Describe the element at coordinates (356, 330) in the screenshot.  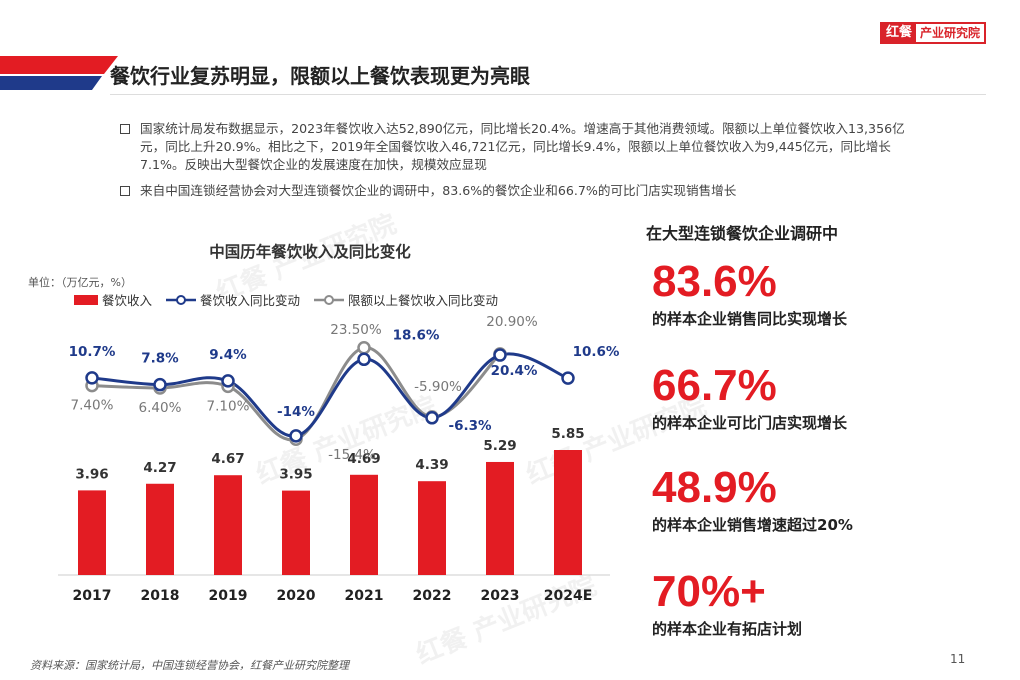
I see `limited-growth-data-label: 23.50%` at that location.